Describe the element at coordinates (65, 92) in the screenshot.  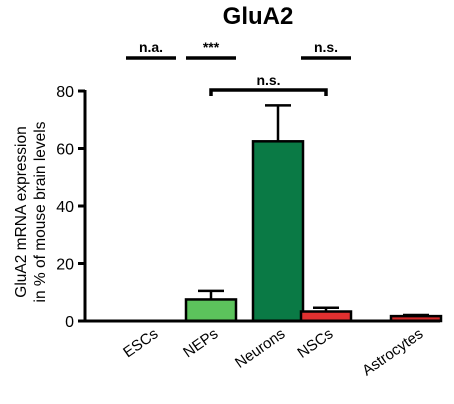
I see `y-tick-label-80: 80` at that location.